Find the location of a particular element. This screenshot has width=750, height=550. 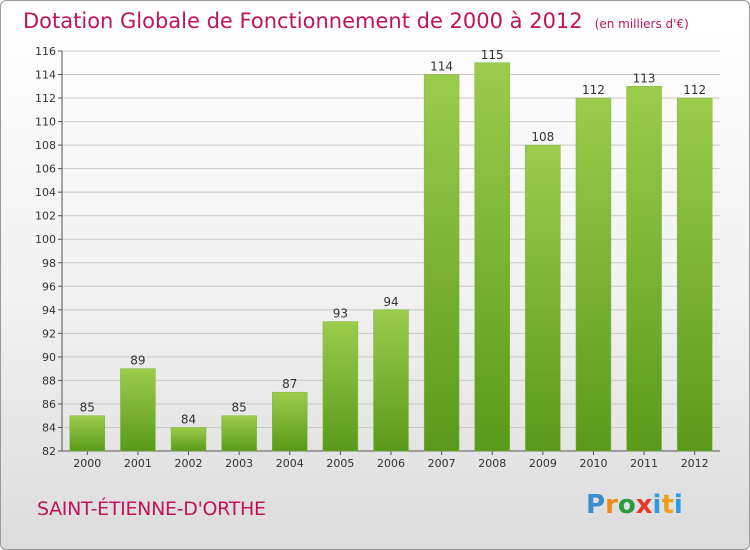

commune-name: SAINT-ÉTIENNE-D'ORTHE is located at coordinates (151, 509).